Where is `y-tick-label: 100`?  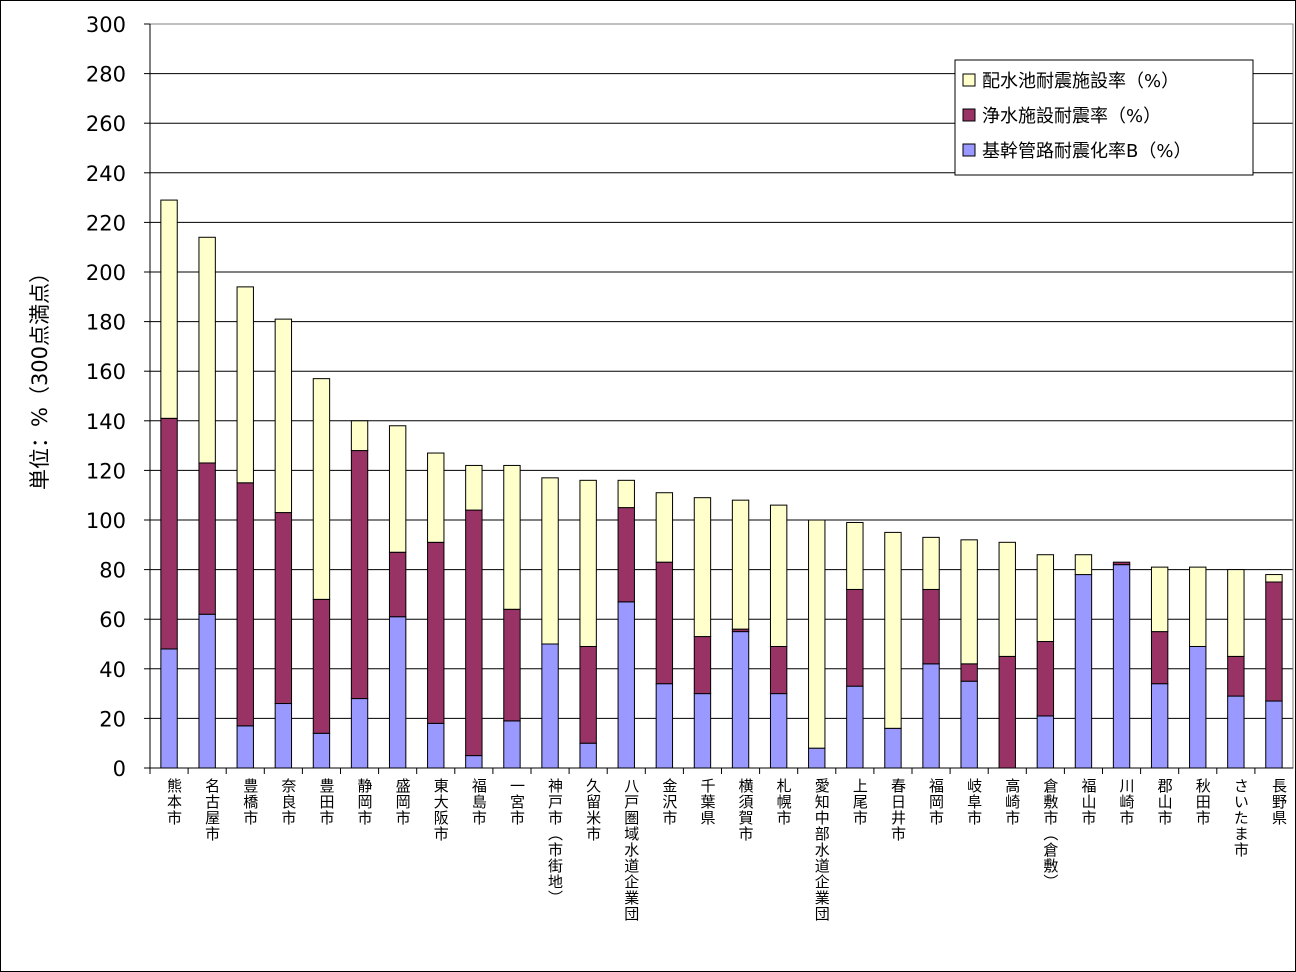
y-tick-label: 100 is located at coordinates (106, 521).